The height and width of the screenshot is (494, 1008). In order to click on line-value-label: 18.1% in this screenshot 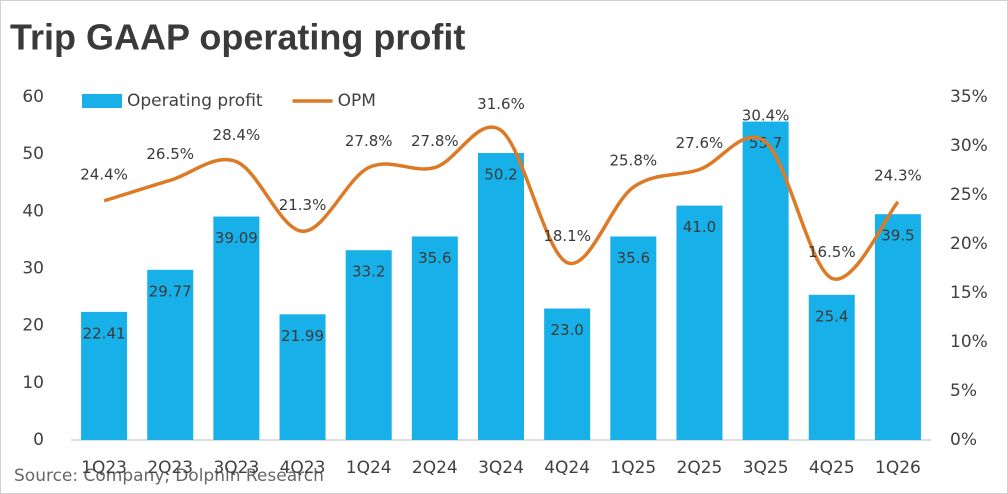, I will do `click(567, 236)`.